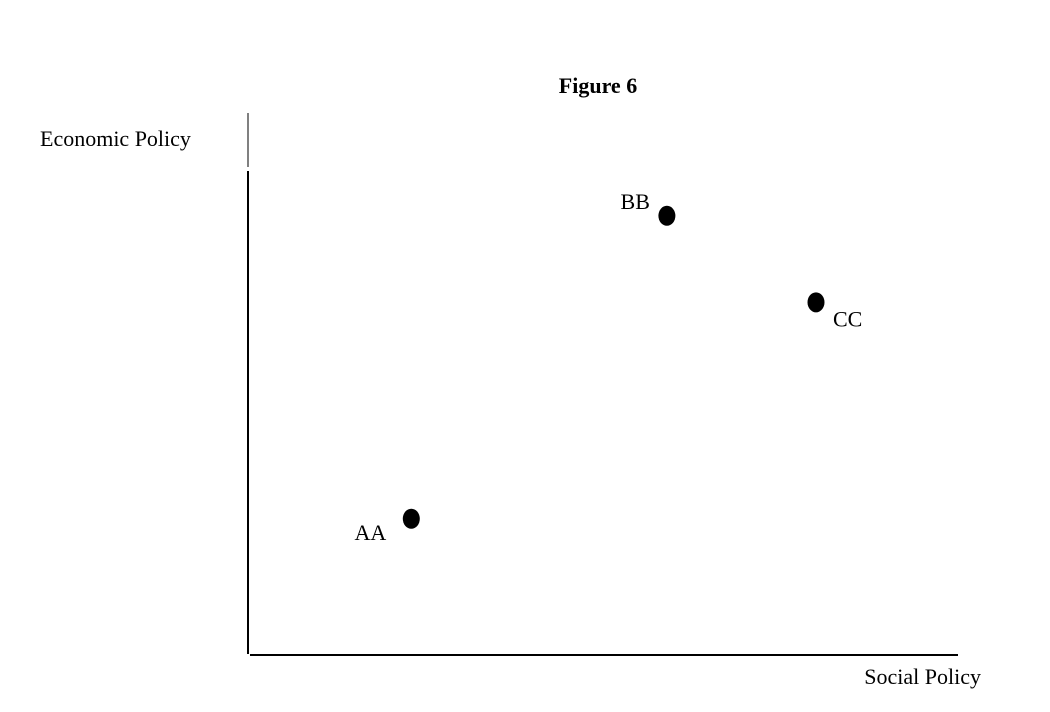 The height and width of the screenshot is (712, 1050). What do you see at coordinates (635, 201) in the screenshot?
I see `point-label-bb: BB` at bounding box center [635, 201].